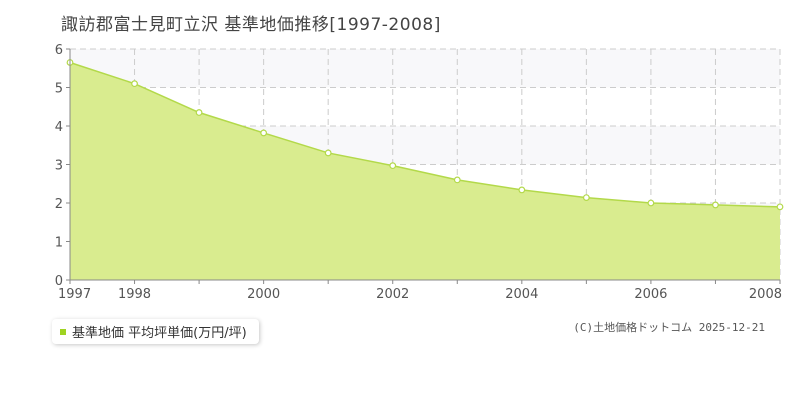 The width and height of the screenshot is (800, 400). What do you see at coordinates (251, 25) in the screenshot?
I see `chart-title: 諏訪郡富士見町立沢 基準地価推移[1997-2008]` at bounding box center [251, 25].